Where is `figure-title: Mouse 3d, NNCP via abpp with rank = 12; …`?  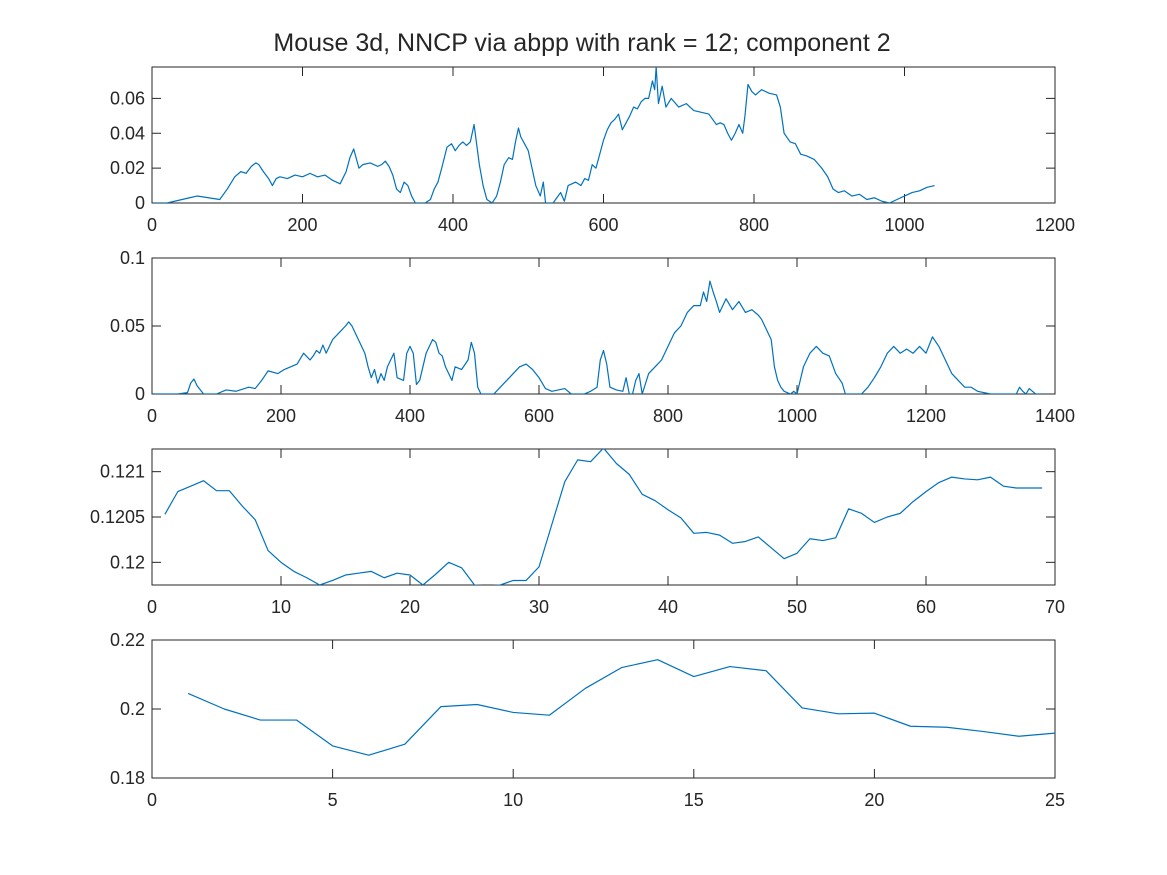
figure-title: Mouse 3d, NNCP via abpp with rank = 12; … is located at coordinates (581, 43).